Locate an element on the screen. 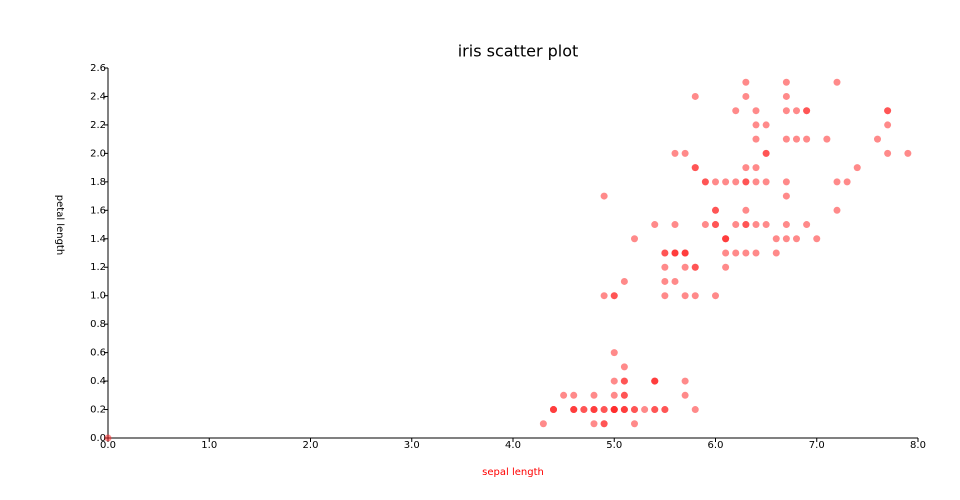 This screenshot has height=500, width=960. x-tick-label: 1.0 is located at coordinates (209, 445).